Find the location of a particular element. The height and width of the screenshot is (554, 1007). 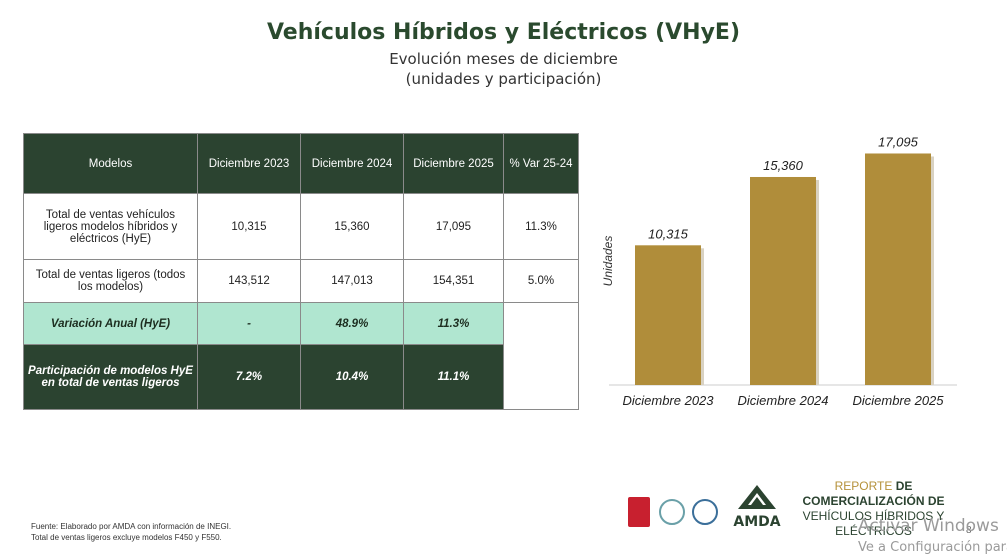

page-number: 8 is located at coordinates (969, 530).